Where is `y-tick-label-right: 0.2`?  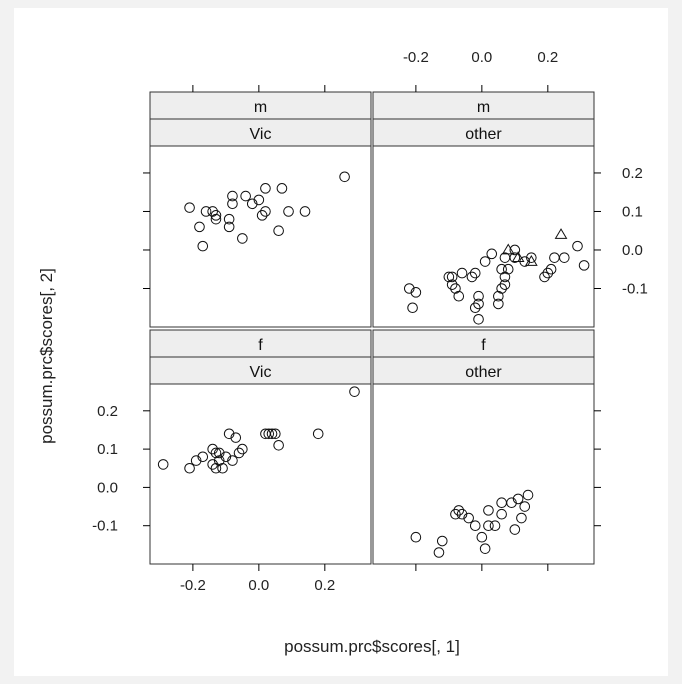 y-tick-label-right: 0.2 is located at coordinates (632, 173).